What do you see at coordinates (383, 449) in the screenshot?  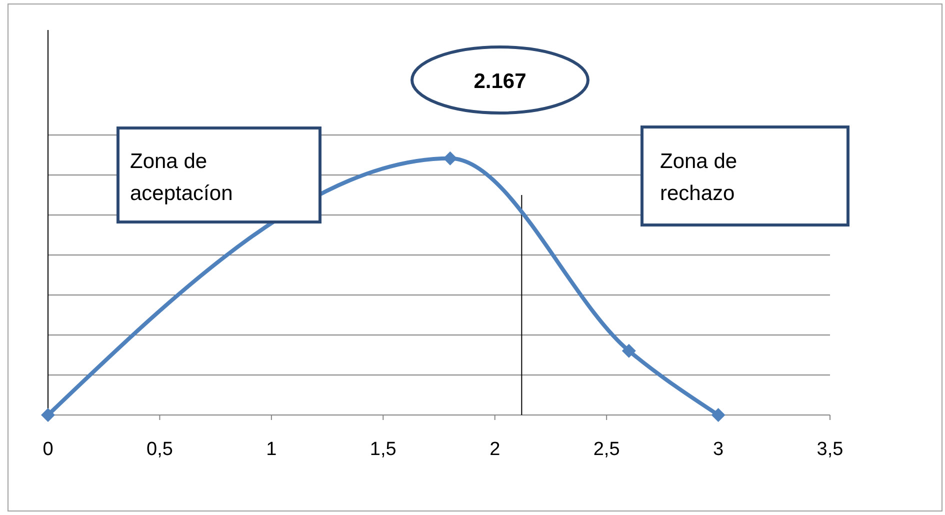 I see `x-tick-label: 1,5` at bounding box center [383, 449].